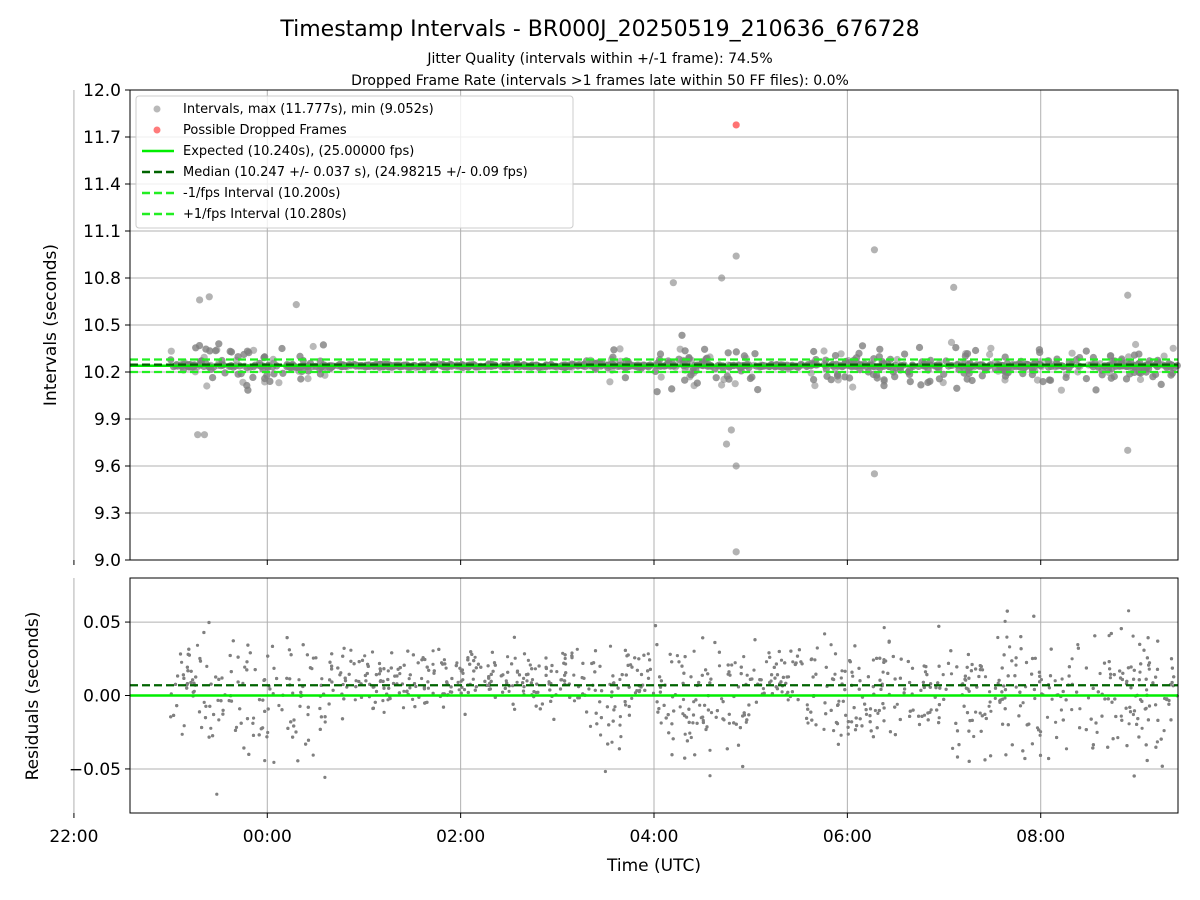  Describe the element at coordinates (265, 130) in the screenshot. I see `legend-label-dropped: Possible Dropped Frames` at that location.